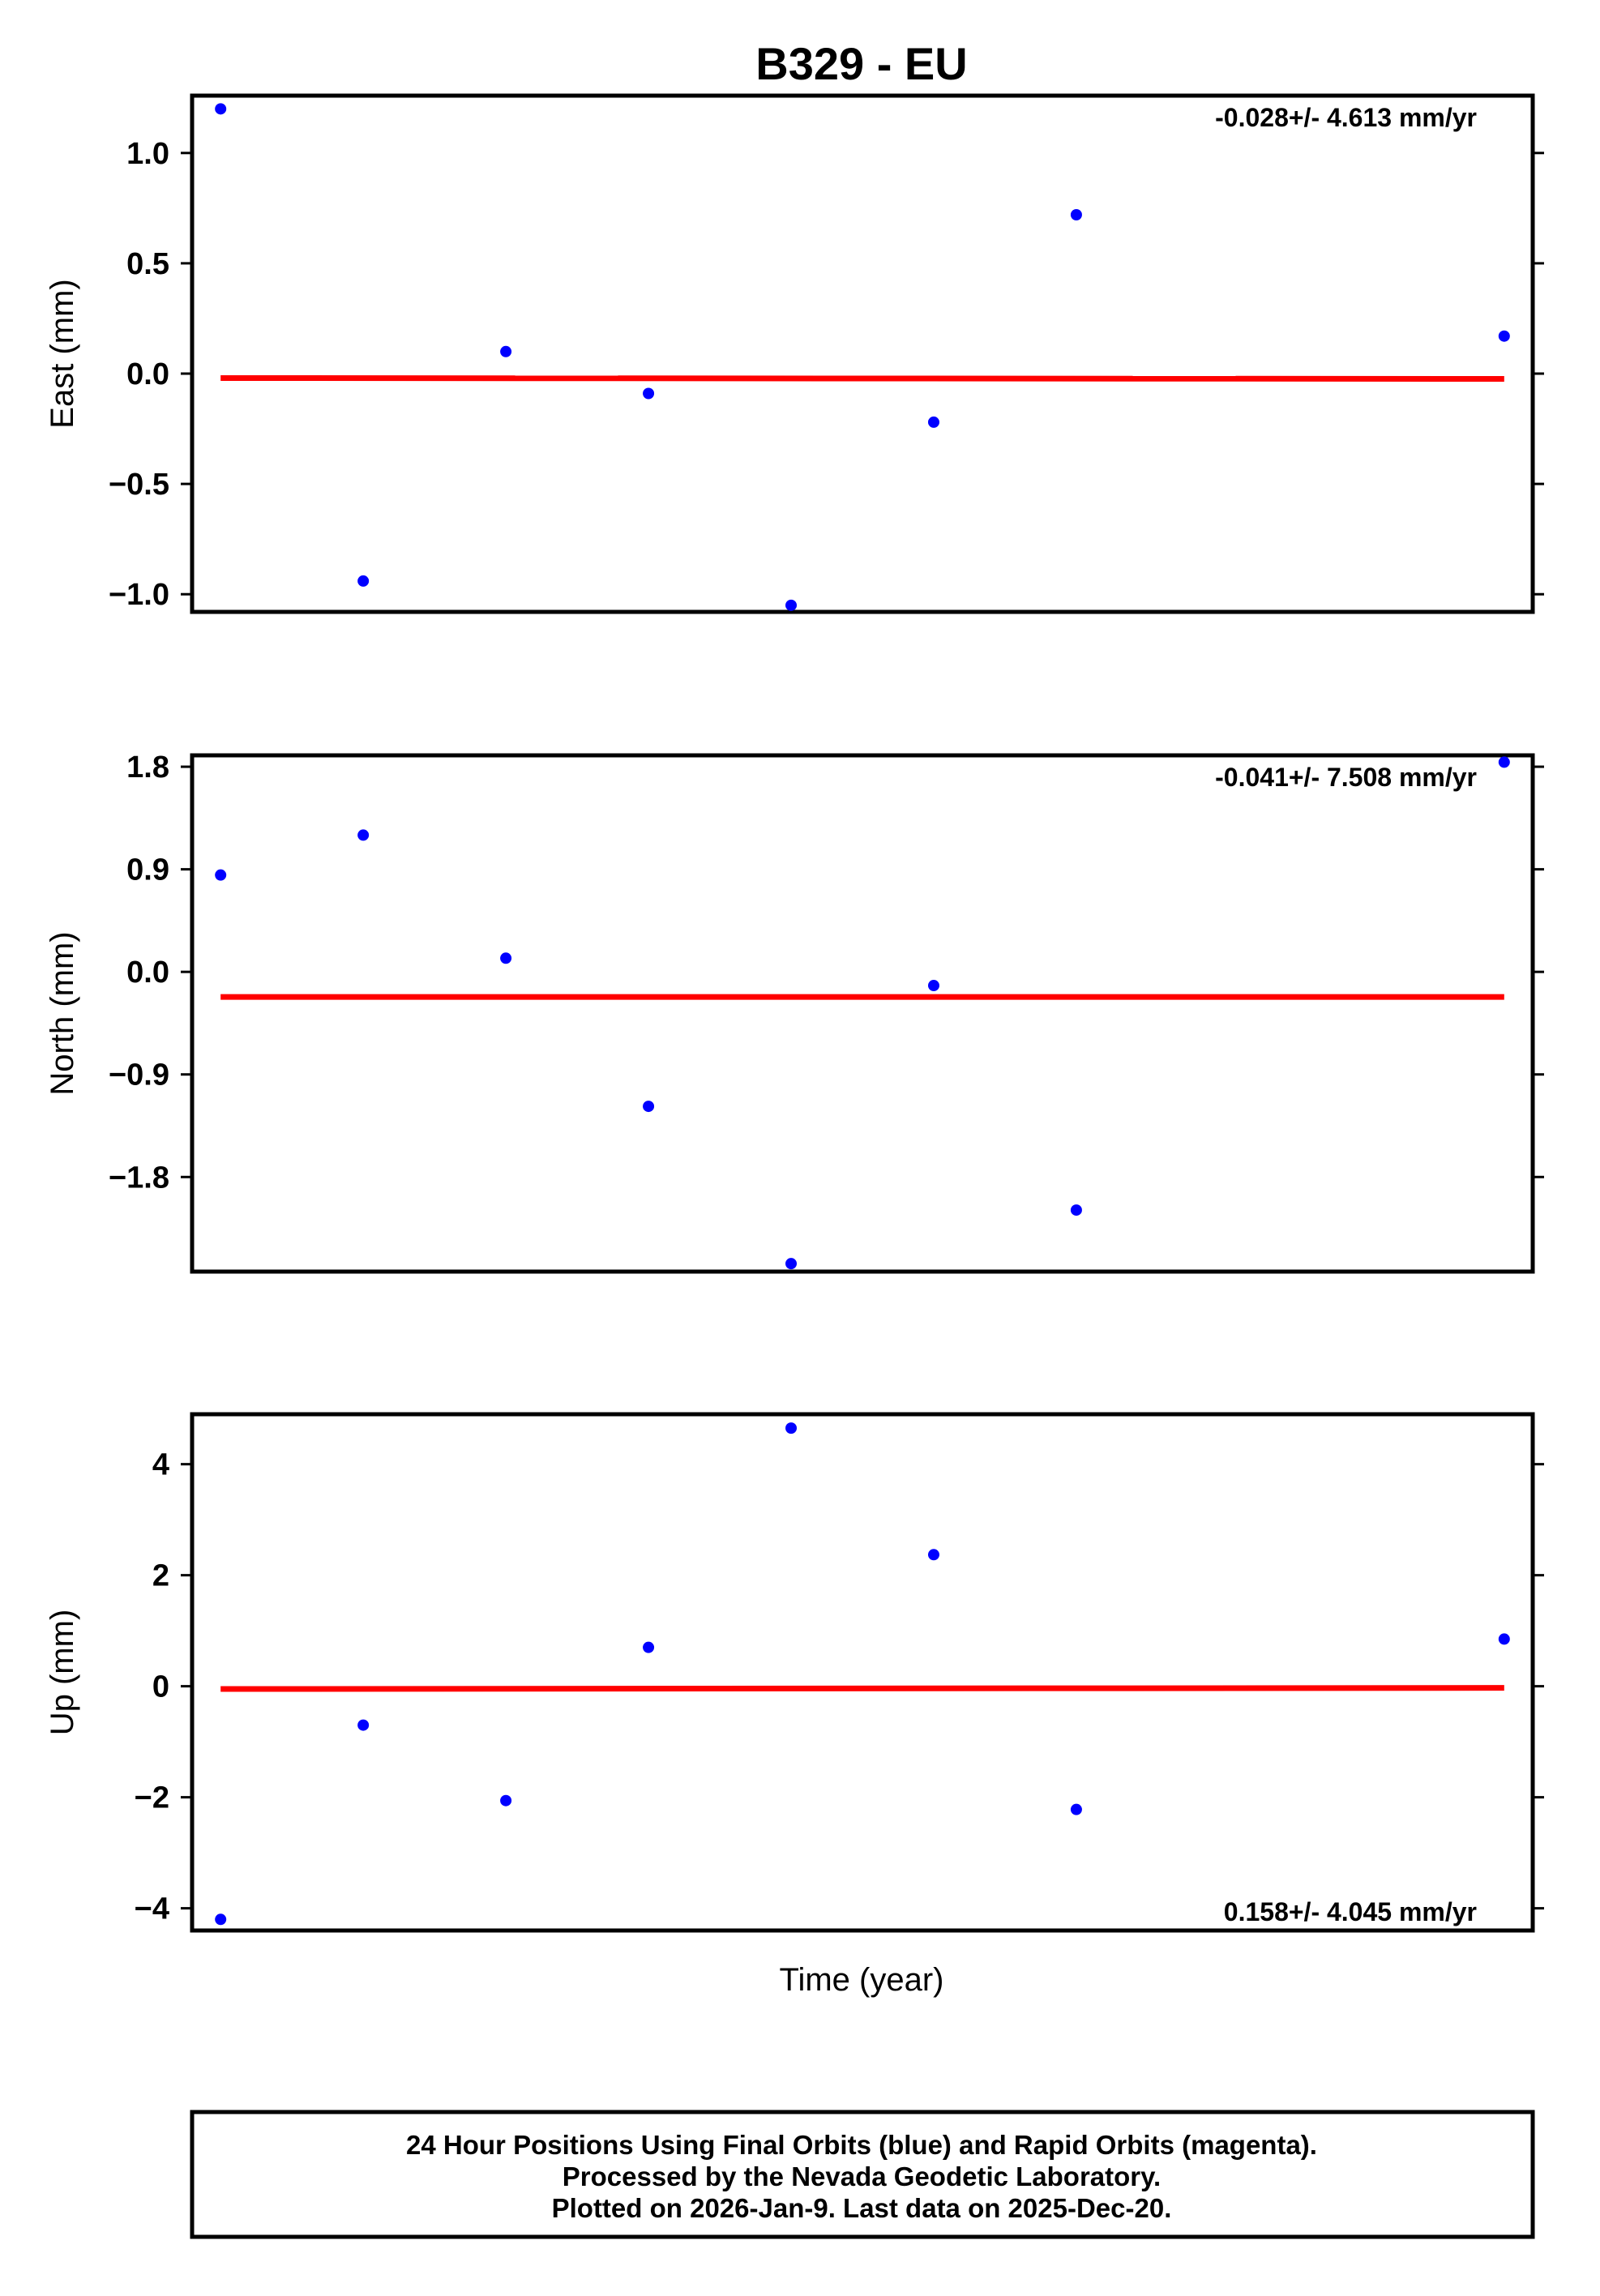 Image resolution: width=1600 pixels, height=2296 pixels. Describe the element at coordinates (862, 1980) in the screenshot. I see `x-axis-label: Time (year)` at that location.